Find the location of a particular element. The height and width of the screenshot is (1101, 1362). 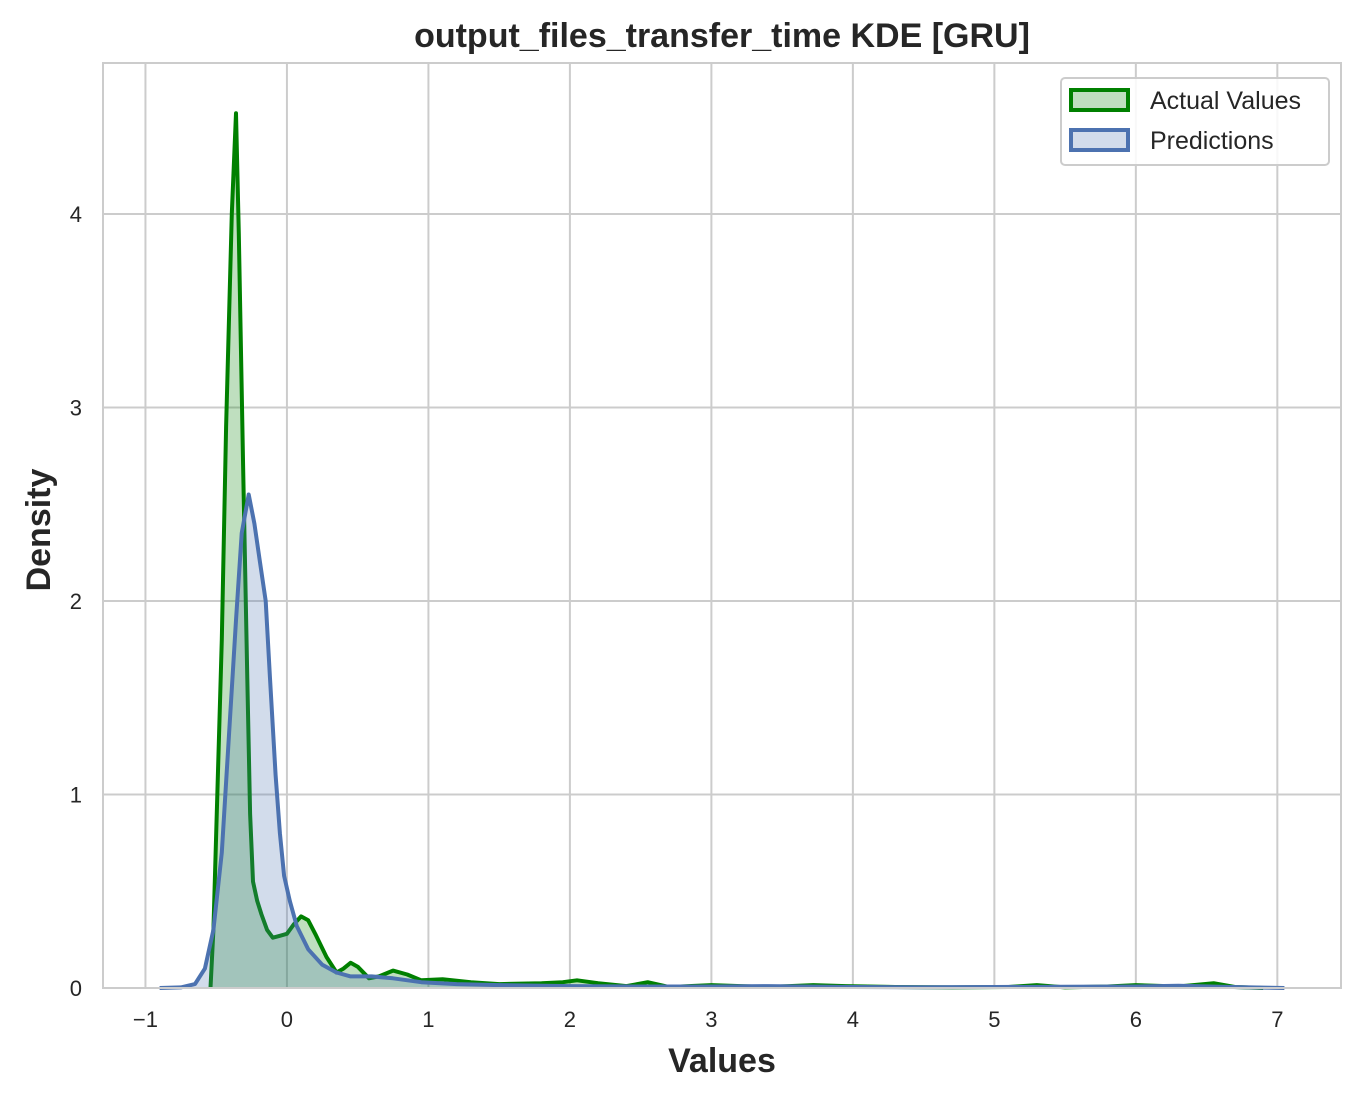

x-axis-label: Values is located at coordinates (722, 1061).